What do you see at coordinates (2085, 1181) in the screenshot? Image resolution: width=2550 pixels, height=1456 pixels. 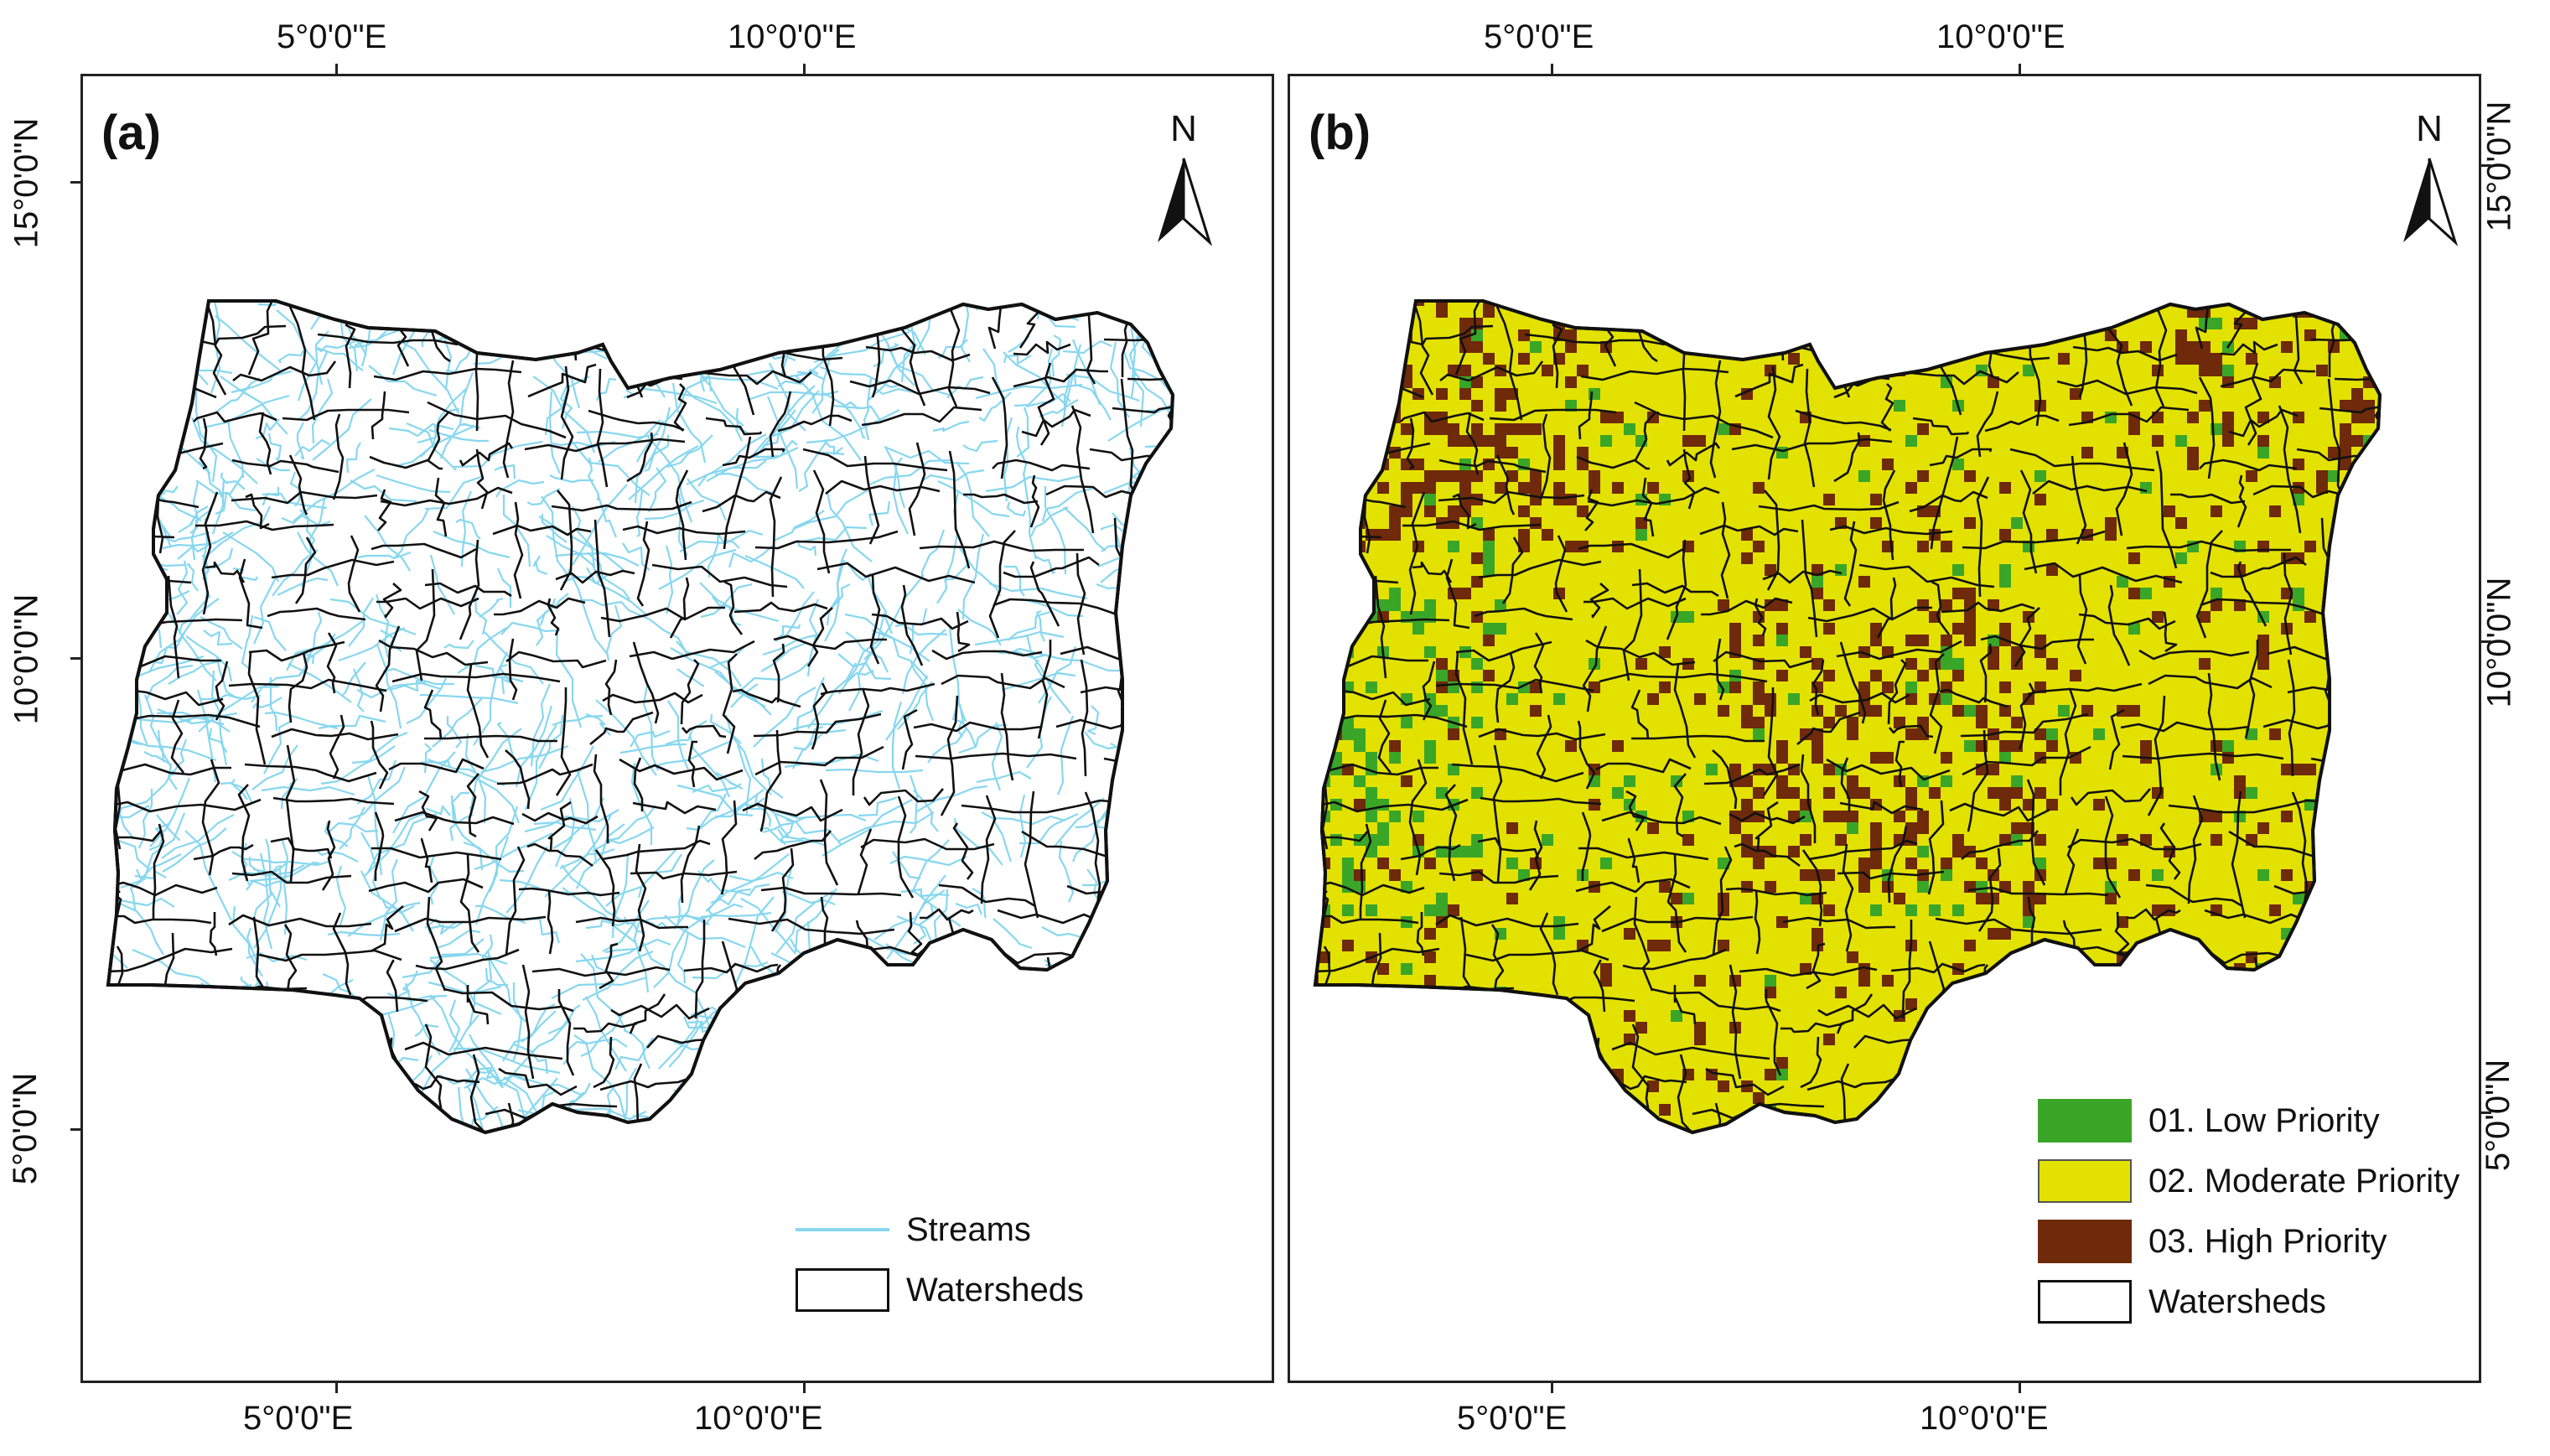 I see `moderate-swatch` at bounding box center [2085, 1181].